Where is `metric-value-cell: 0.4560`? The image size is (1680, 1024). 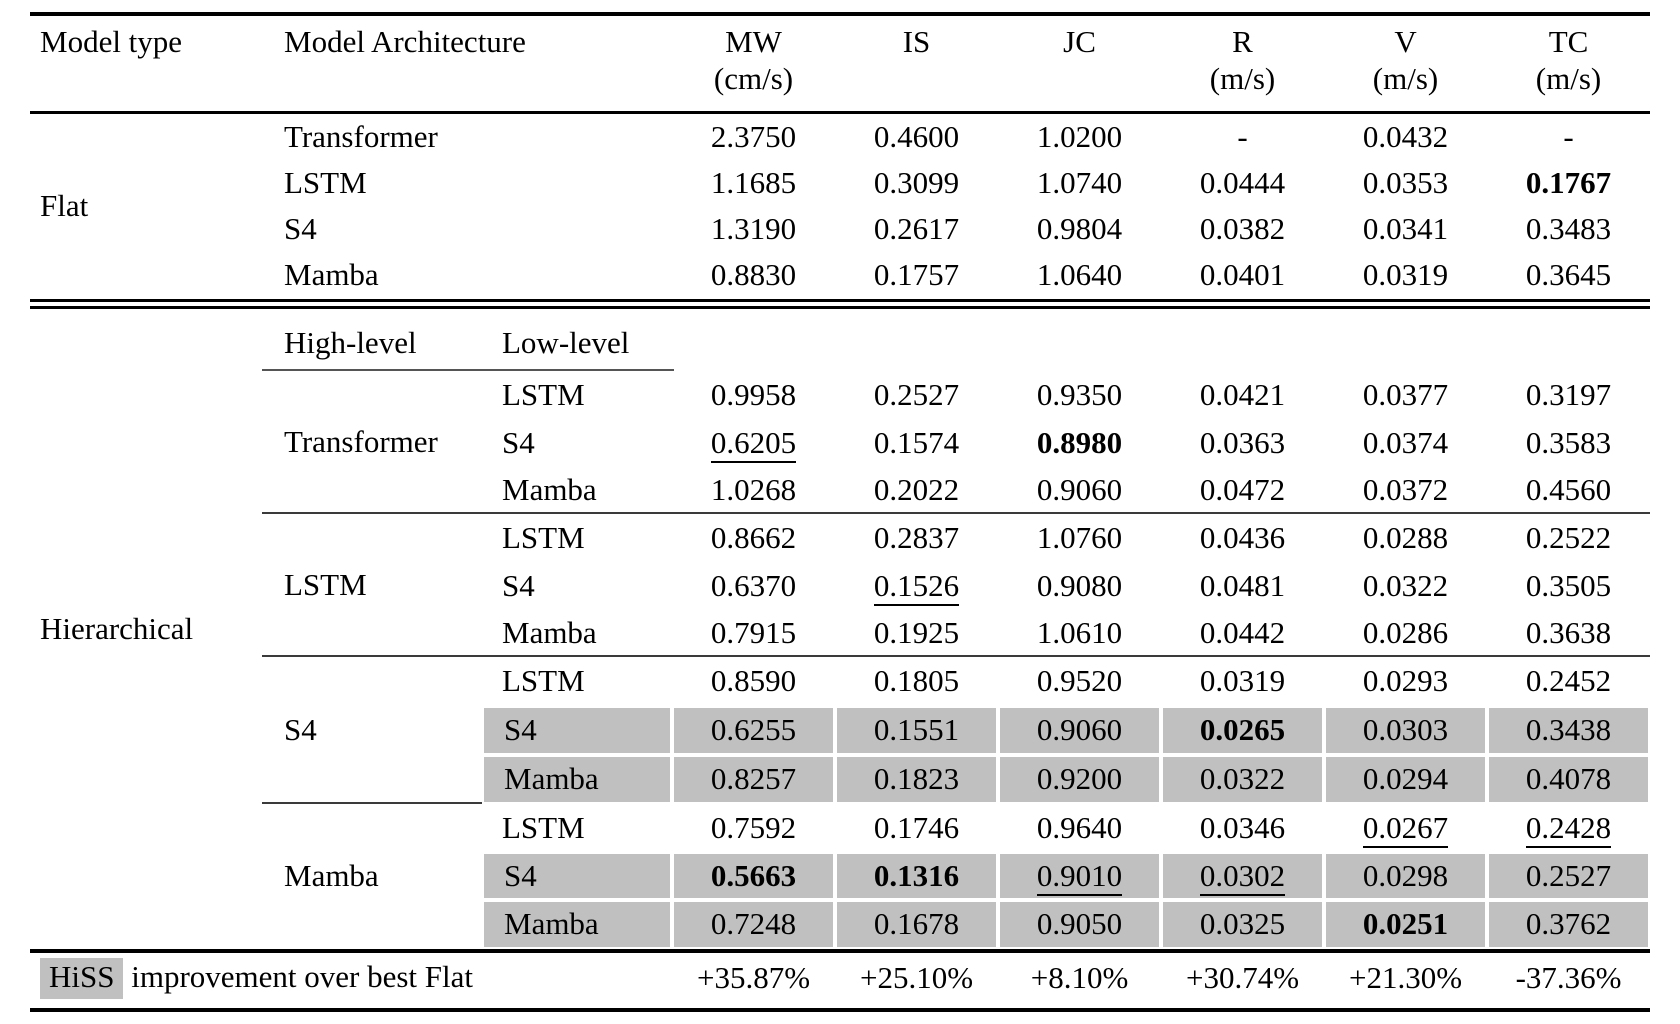 metric-value-cell: 0.4560 is located at coordinates (1568, 490).